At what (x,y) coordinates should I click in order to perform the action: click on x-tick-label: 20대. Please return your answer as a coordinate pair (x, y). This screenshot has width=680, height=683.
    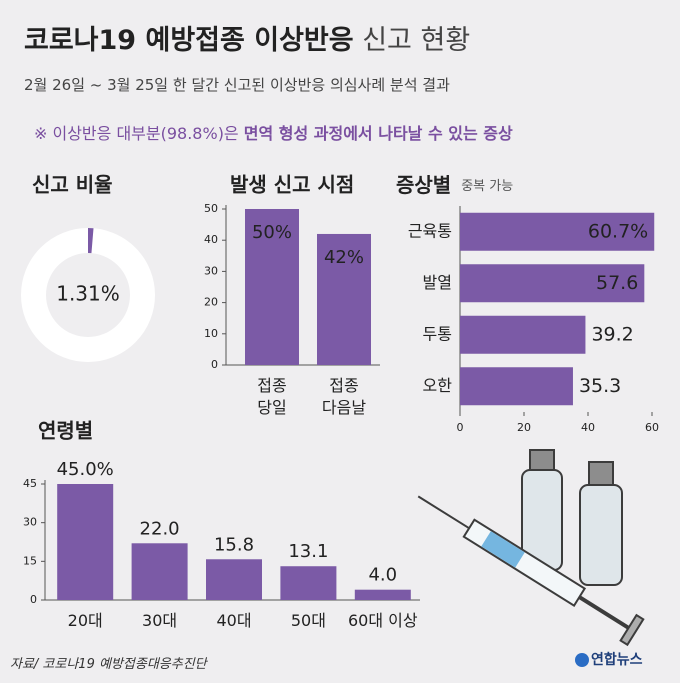
    Looking at the image, I should click on (85, 620).